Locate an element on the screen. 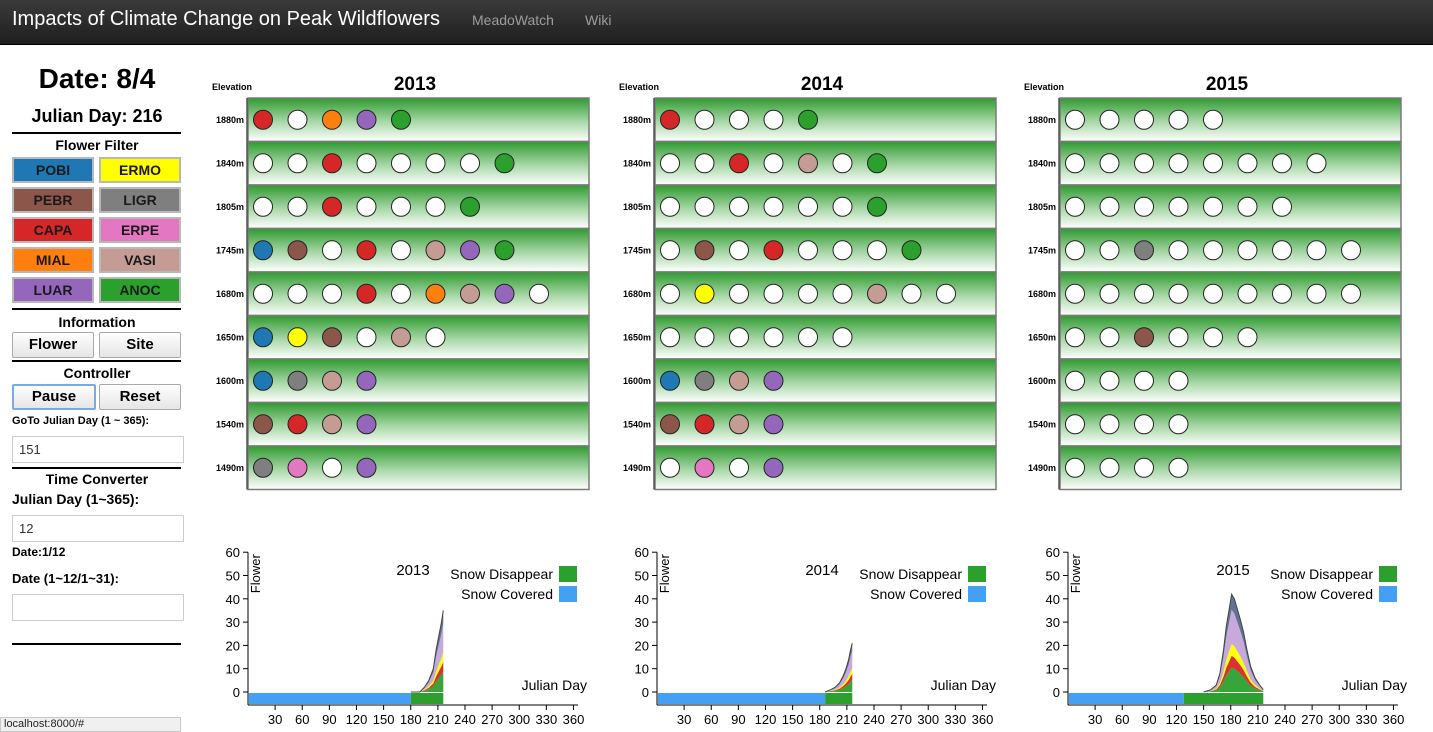  filter-button-erpe: ERPE is located at coordinates (140, 230).